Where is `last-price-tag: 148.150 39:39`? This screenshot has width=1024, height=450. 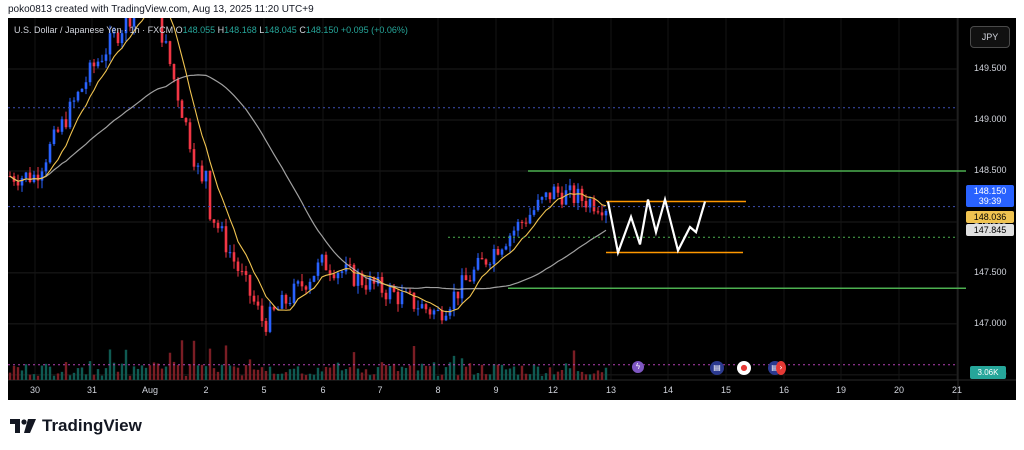 last-price-tag: 148.150 39:39 is located at coordinates (990, 196).